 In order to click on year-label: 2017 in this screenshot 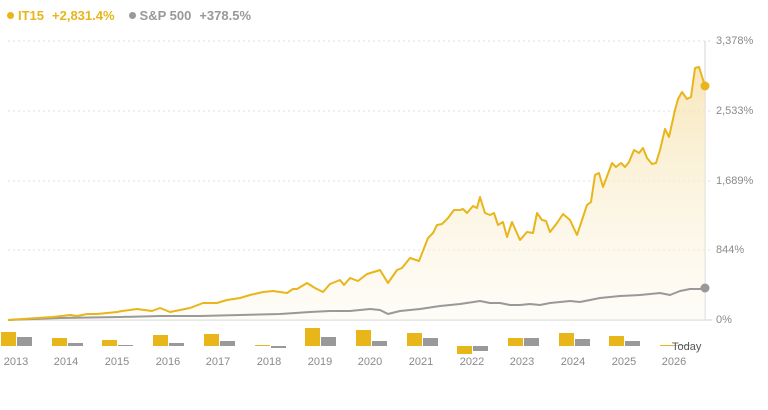, I will do `click(218, 362)`.